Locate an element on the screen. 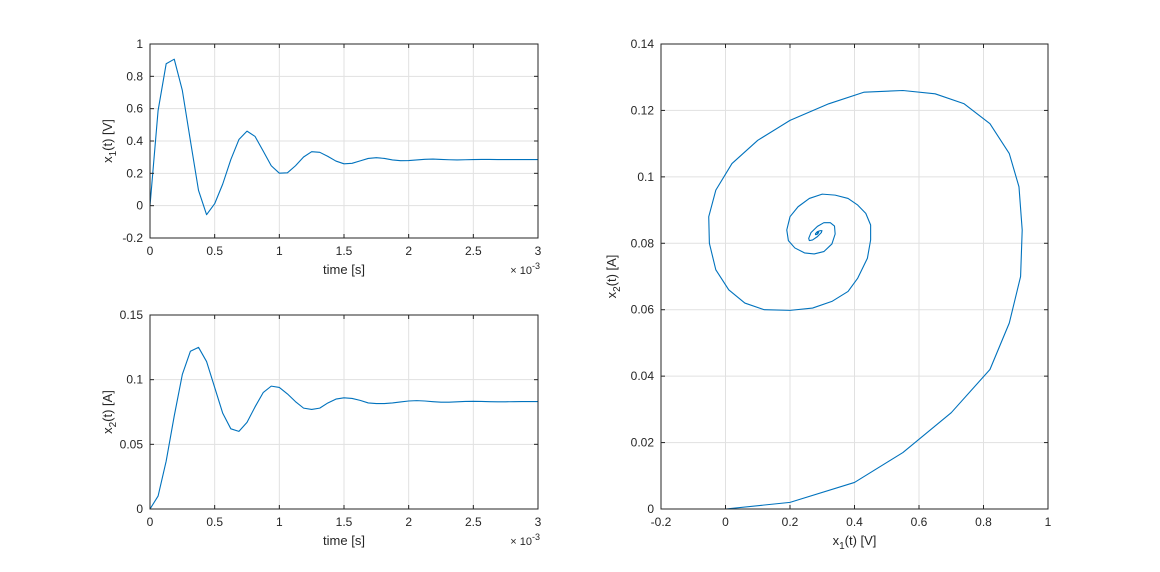 The width and height of the screenshot is (1160, 572). y-tick-label: 0.8 is located at coordinates (134, 76).